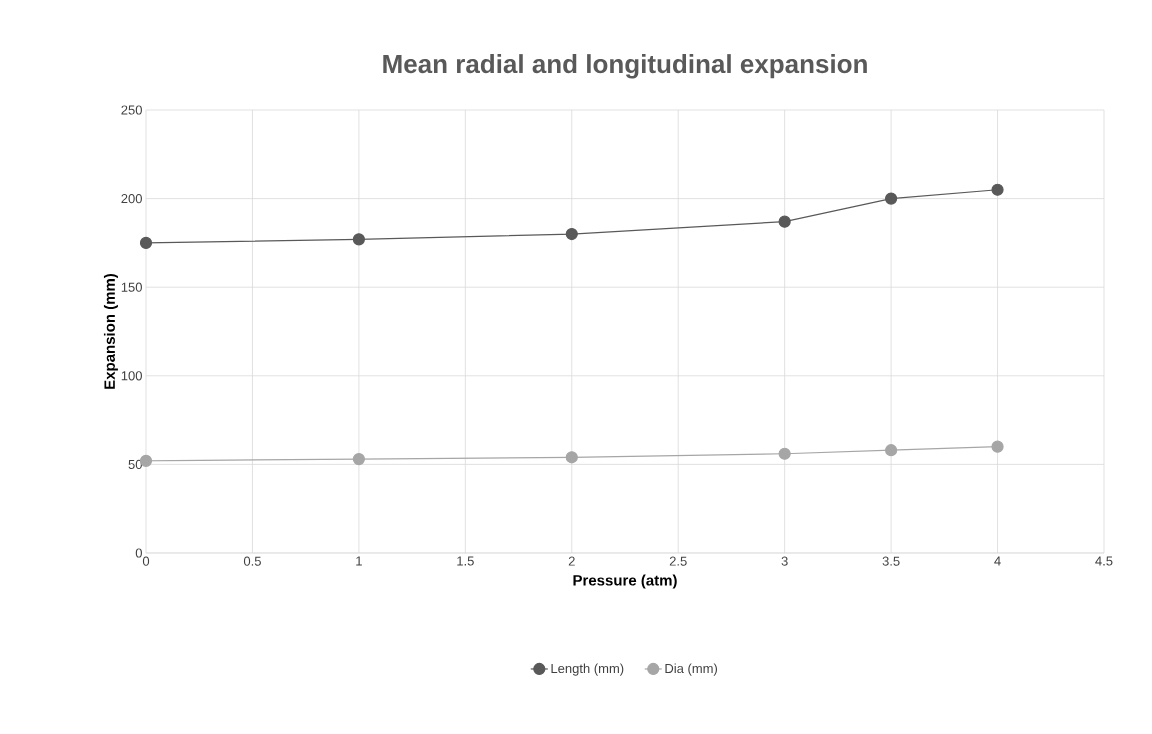 The width and height of the screenshot is (1152, 734). What do you see at coordinates (625, 66) in the screenshot?
I see `chart-title: Mean radial and longitudinal expansion` at bounding box center [625, 66].